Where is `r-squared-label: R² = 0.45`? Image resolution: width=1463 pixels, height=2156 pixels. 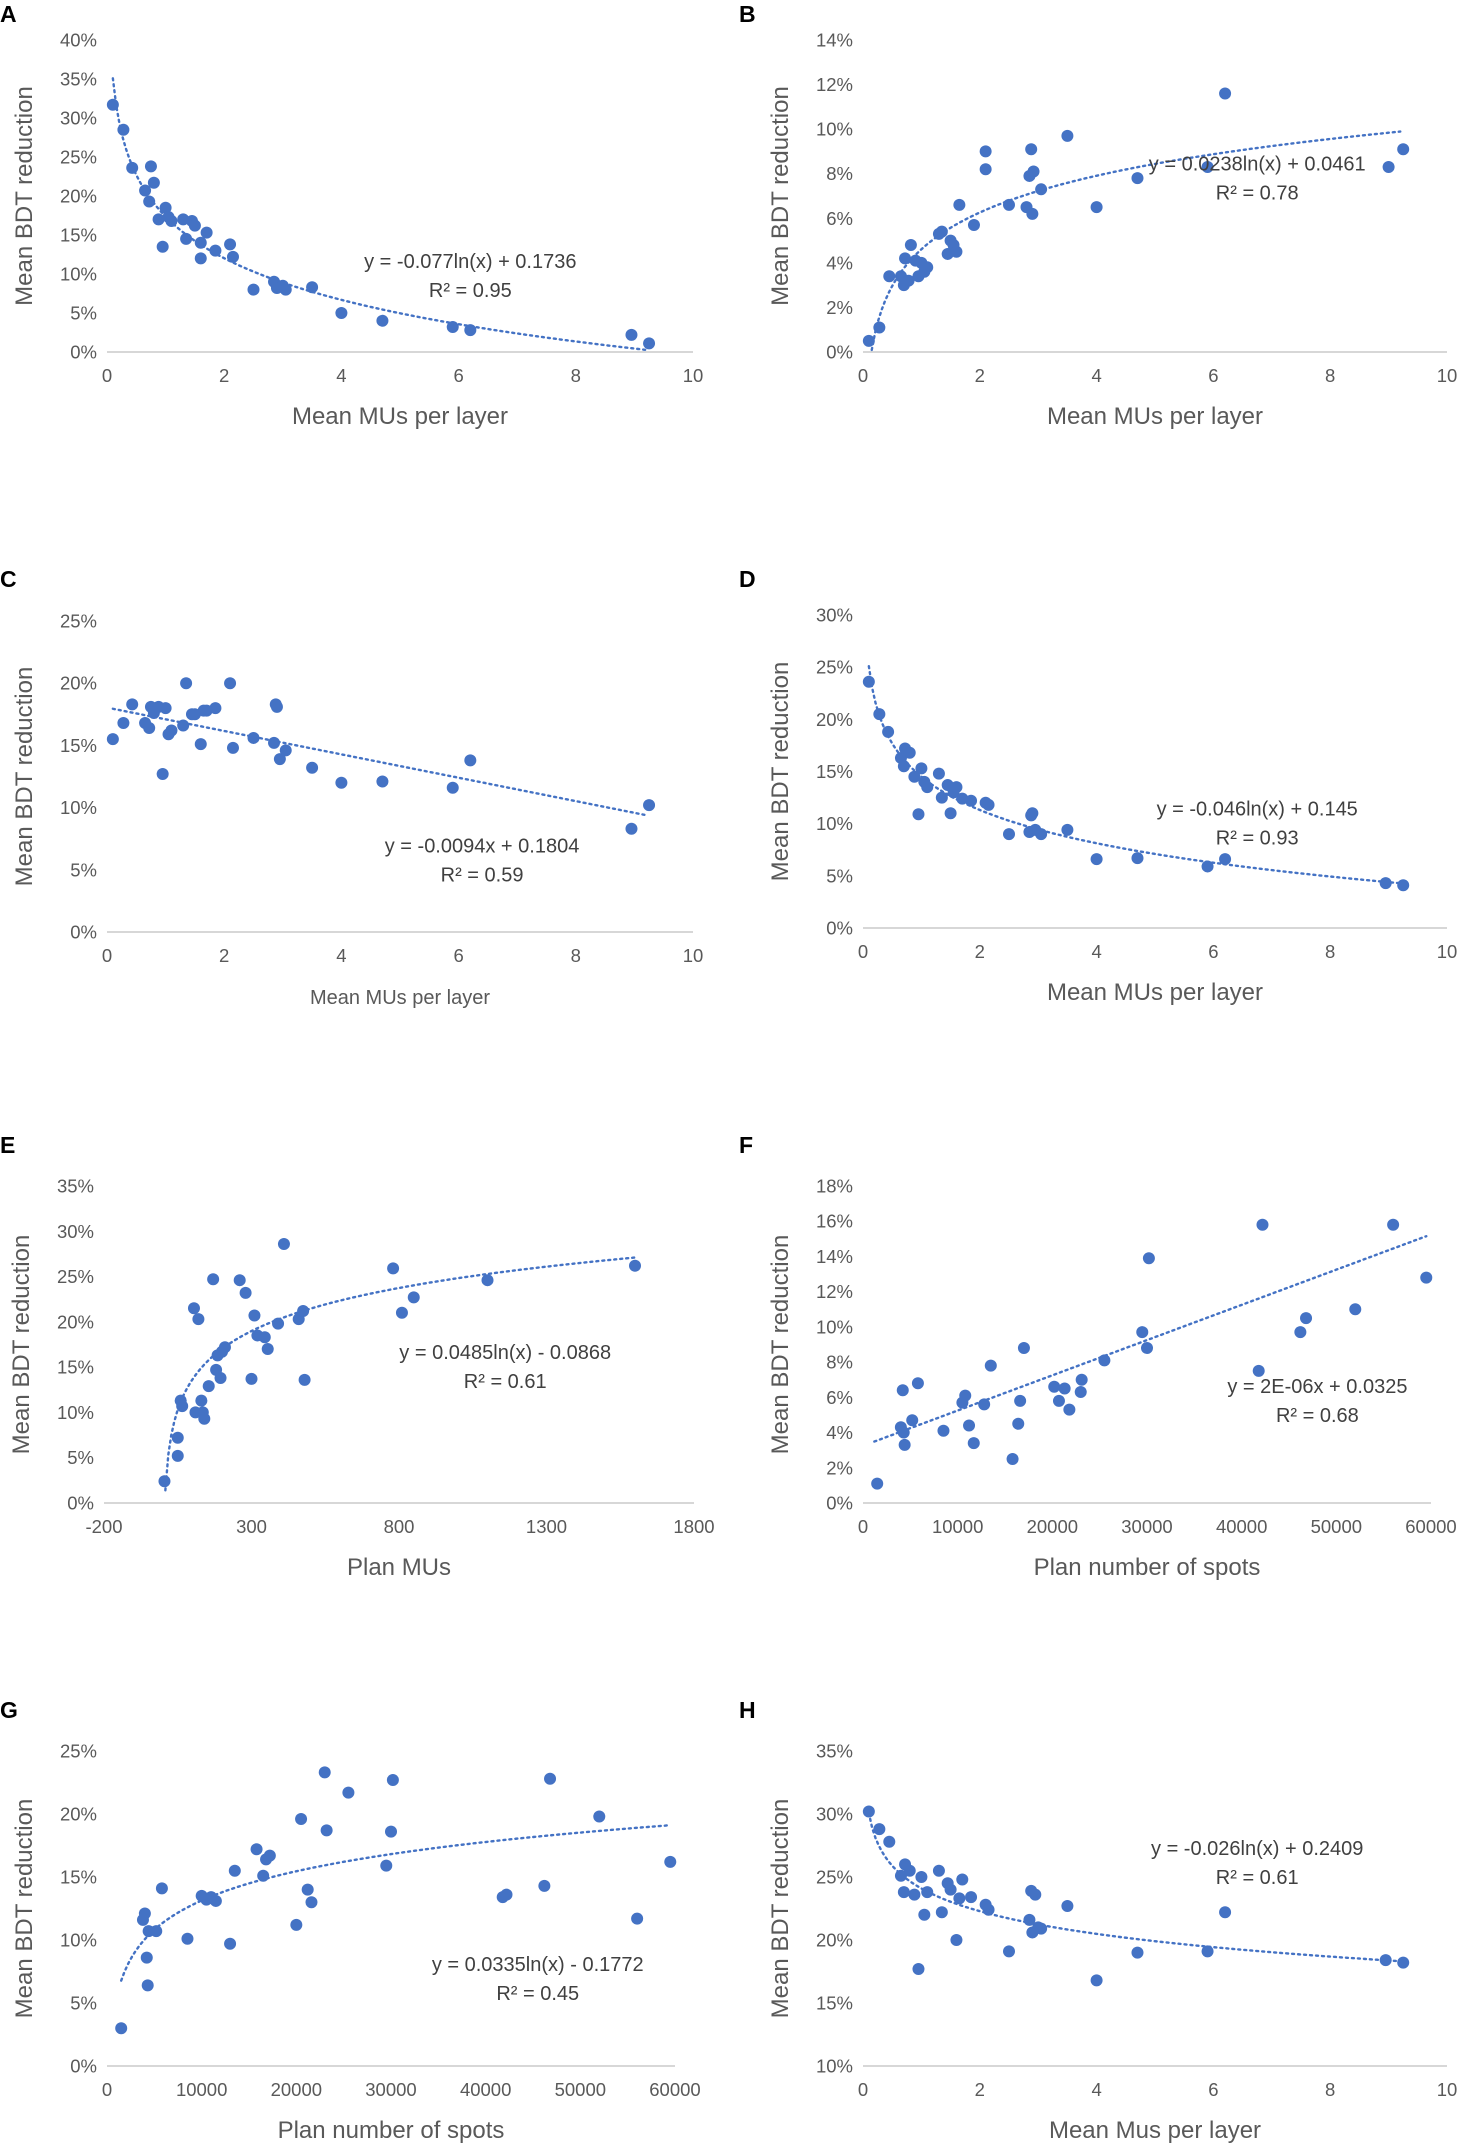
r-squared-label: R² = 0.45 is located at coordinates (537, 1994).